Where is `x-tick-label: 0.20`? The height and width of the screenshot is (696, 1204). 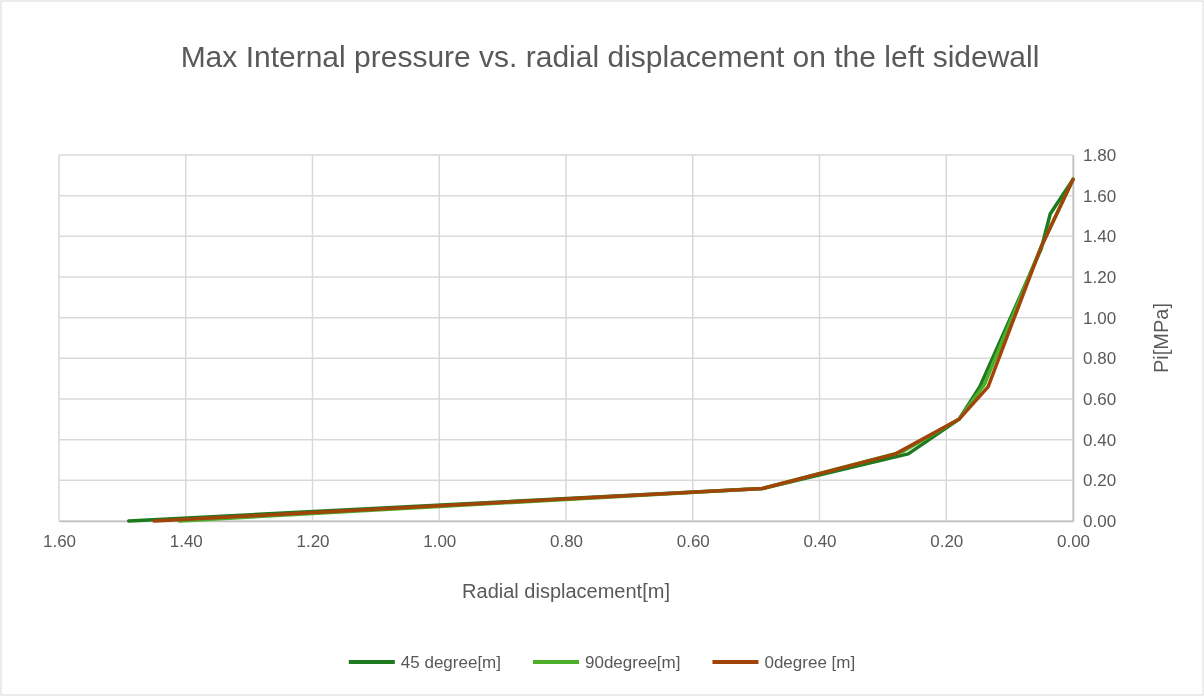
x-tick-label: 0.20 is located at coordinates (947, 542).